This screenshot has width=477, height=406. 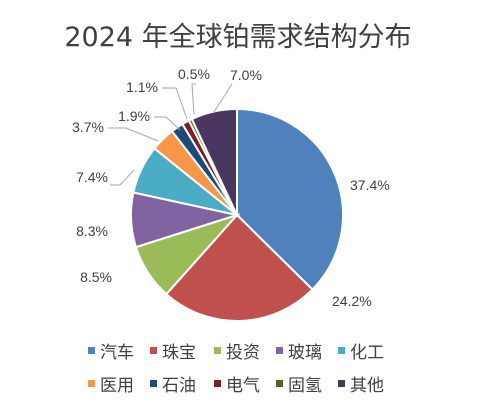 I want to click on legend-label: 医用, so click(x=117, y=386).